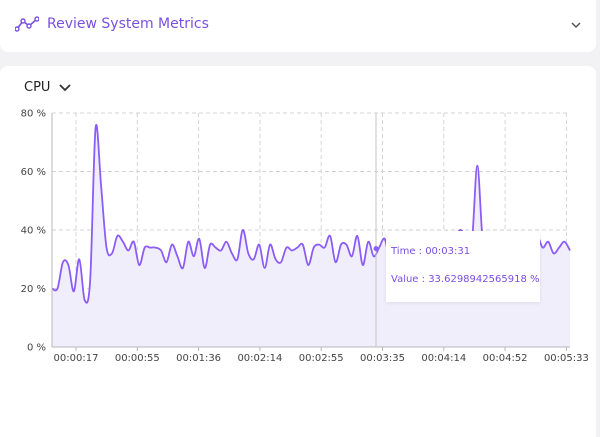 Image resolution: width=600 pixels, height=437 pixels. I want to click on x-tick-label: 00:03:35, so click(382, 358).